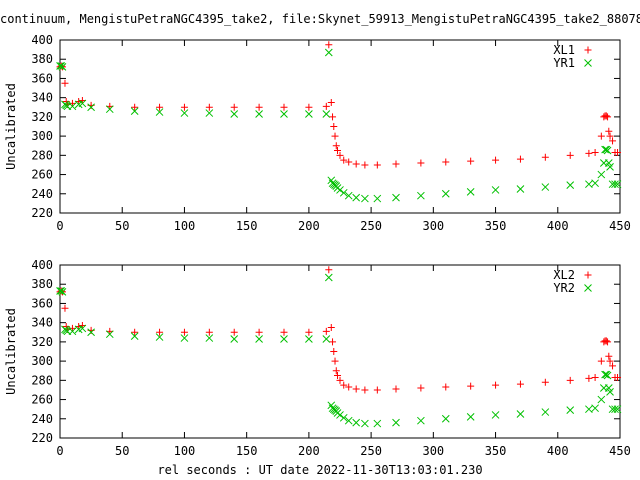  What do you see at coordinates (42, 323) in the screenshot?
I see `y-tick-label: 340` at bounding box center [42, 323].